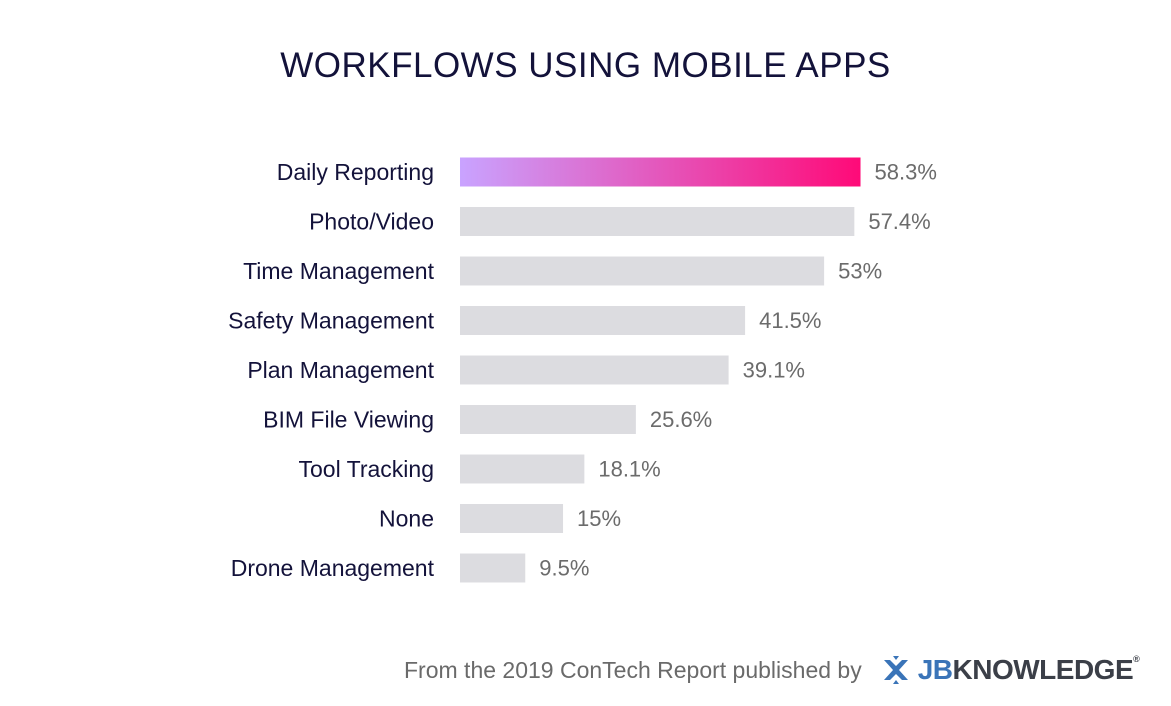 The height and width of the screenshot is (706, 1171). Describe the element at coordinates (585, 65) in the screenshot. I see `chart-title: WORKFLOWS USING MOBILE APPS` at that location.